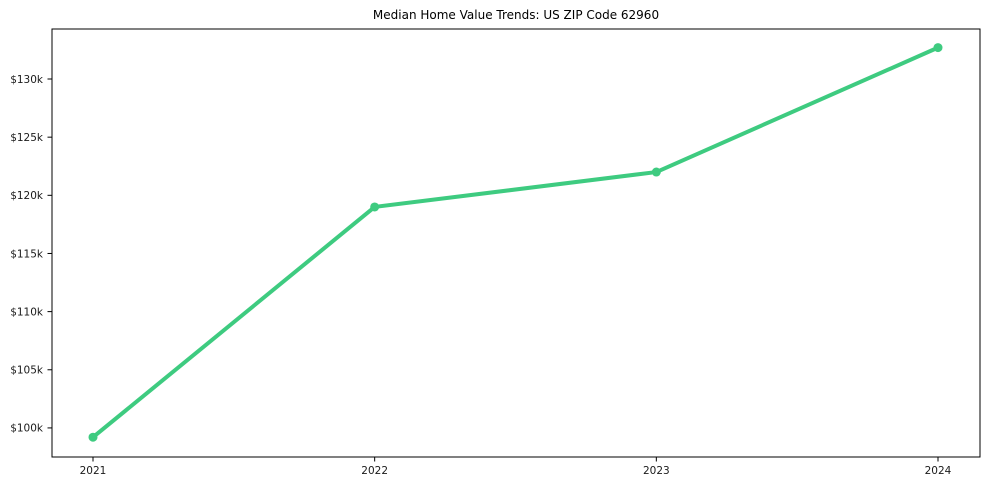 The image size is (990, 490). I want to click on x-tick-label: 2022, so click(374, 471).